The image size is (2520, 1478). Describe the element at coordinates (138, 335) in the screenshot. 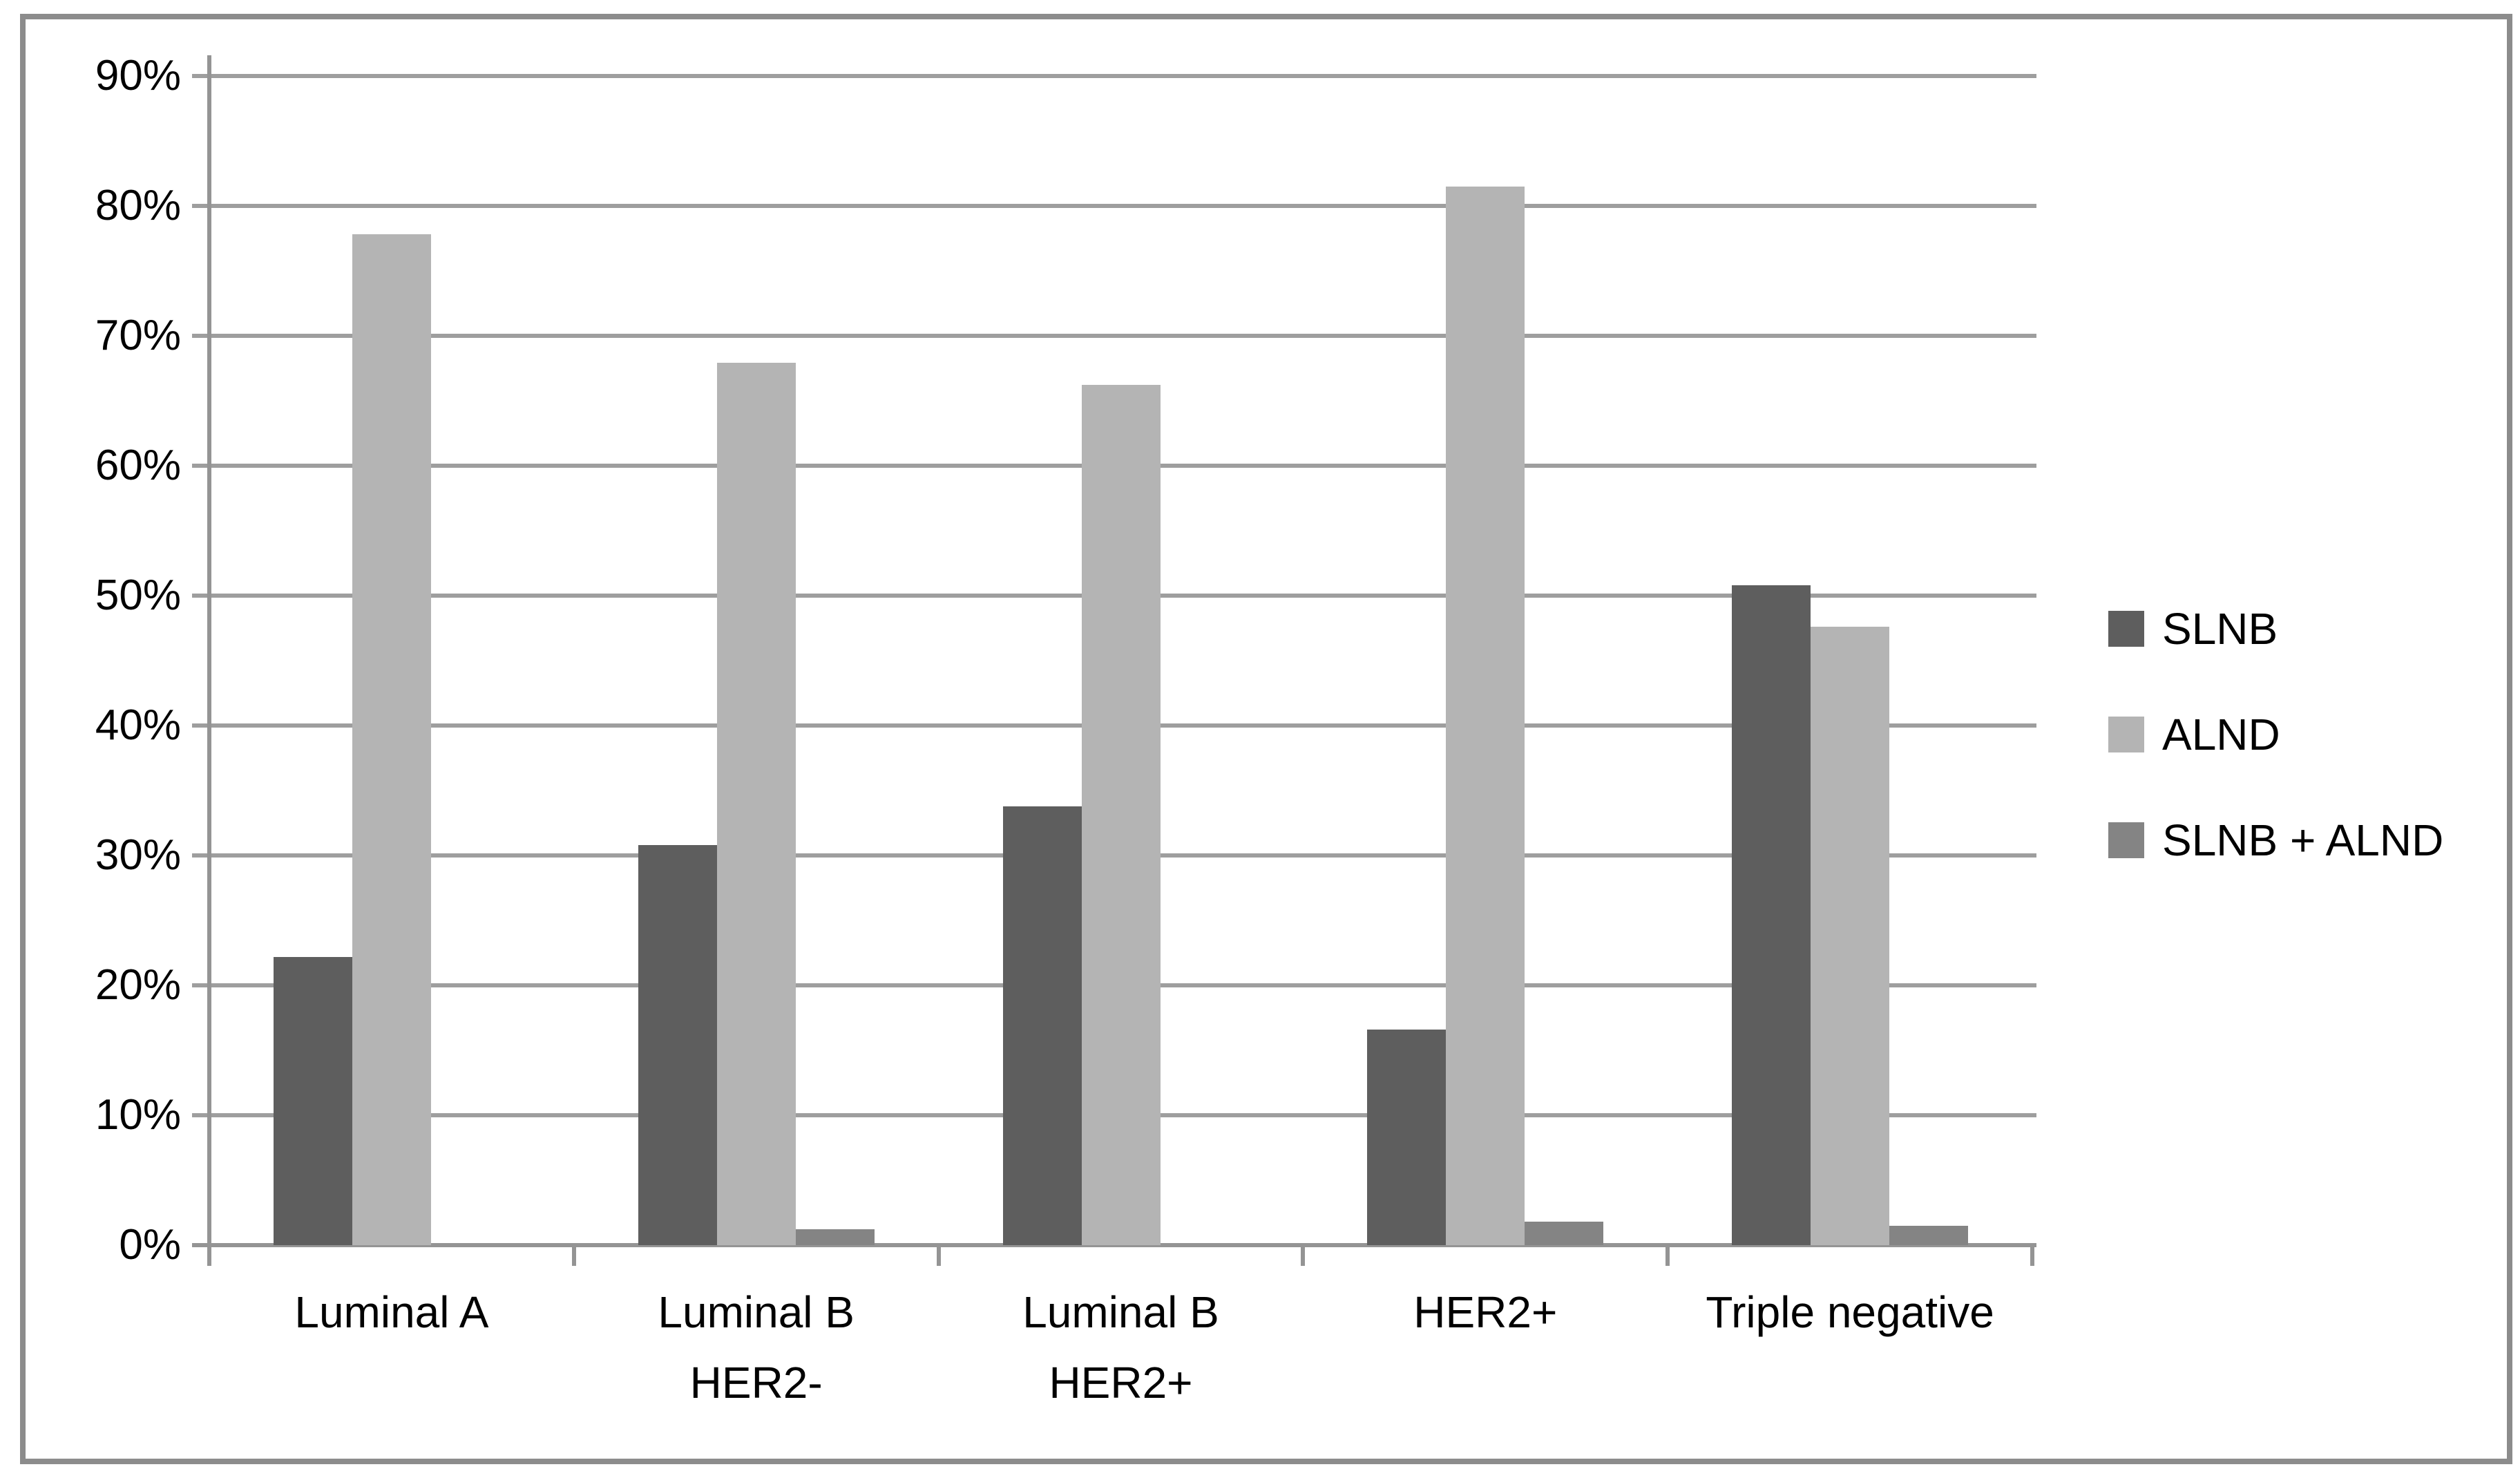

I see `y-axis-tick-label: 70%` at that location.